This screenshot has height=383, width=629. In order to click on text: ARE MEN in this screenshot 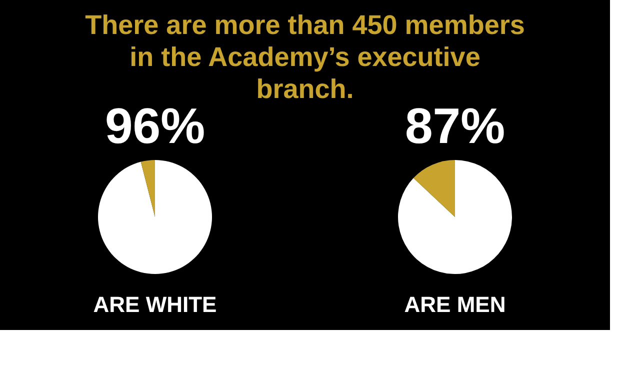, I will do `click(455, 304)`.